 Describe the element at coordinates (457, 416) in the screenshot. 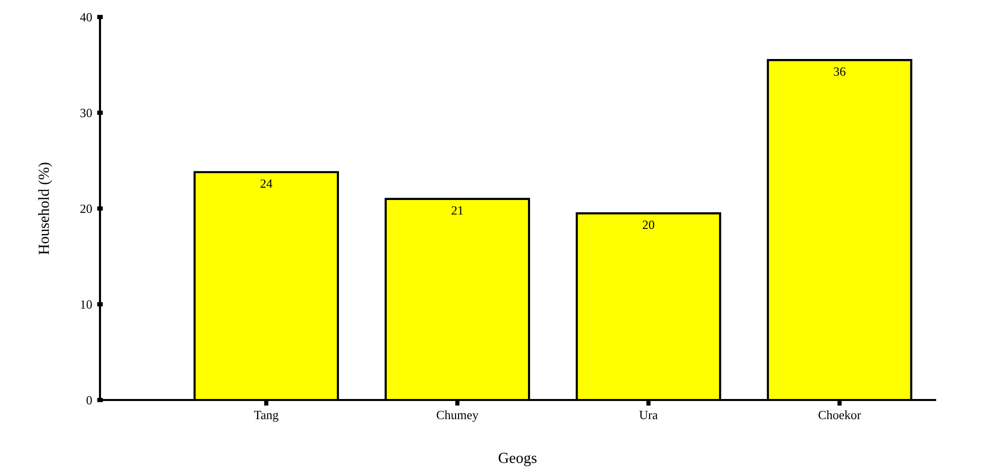

I see `x-tick-label: Chumey` at that location.